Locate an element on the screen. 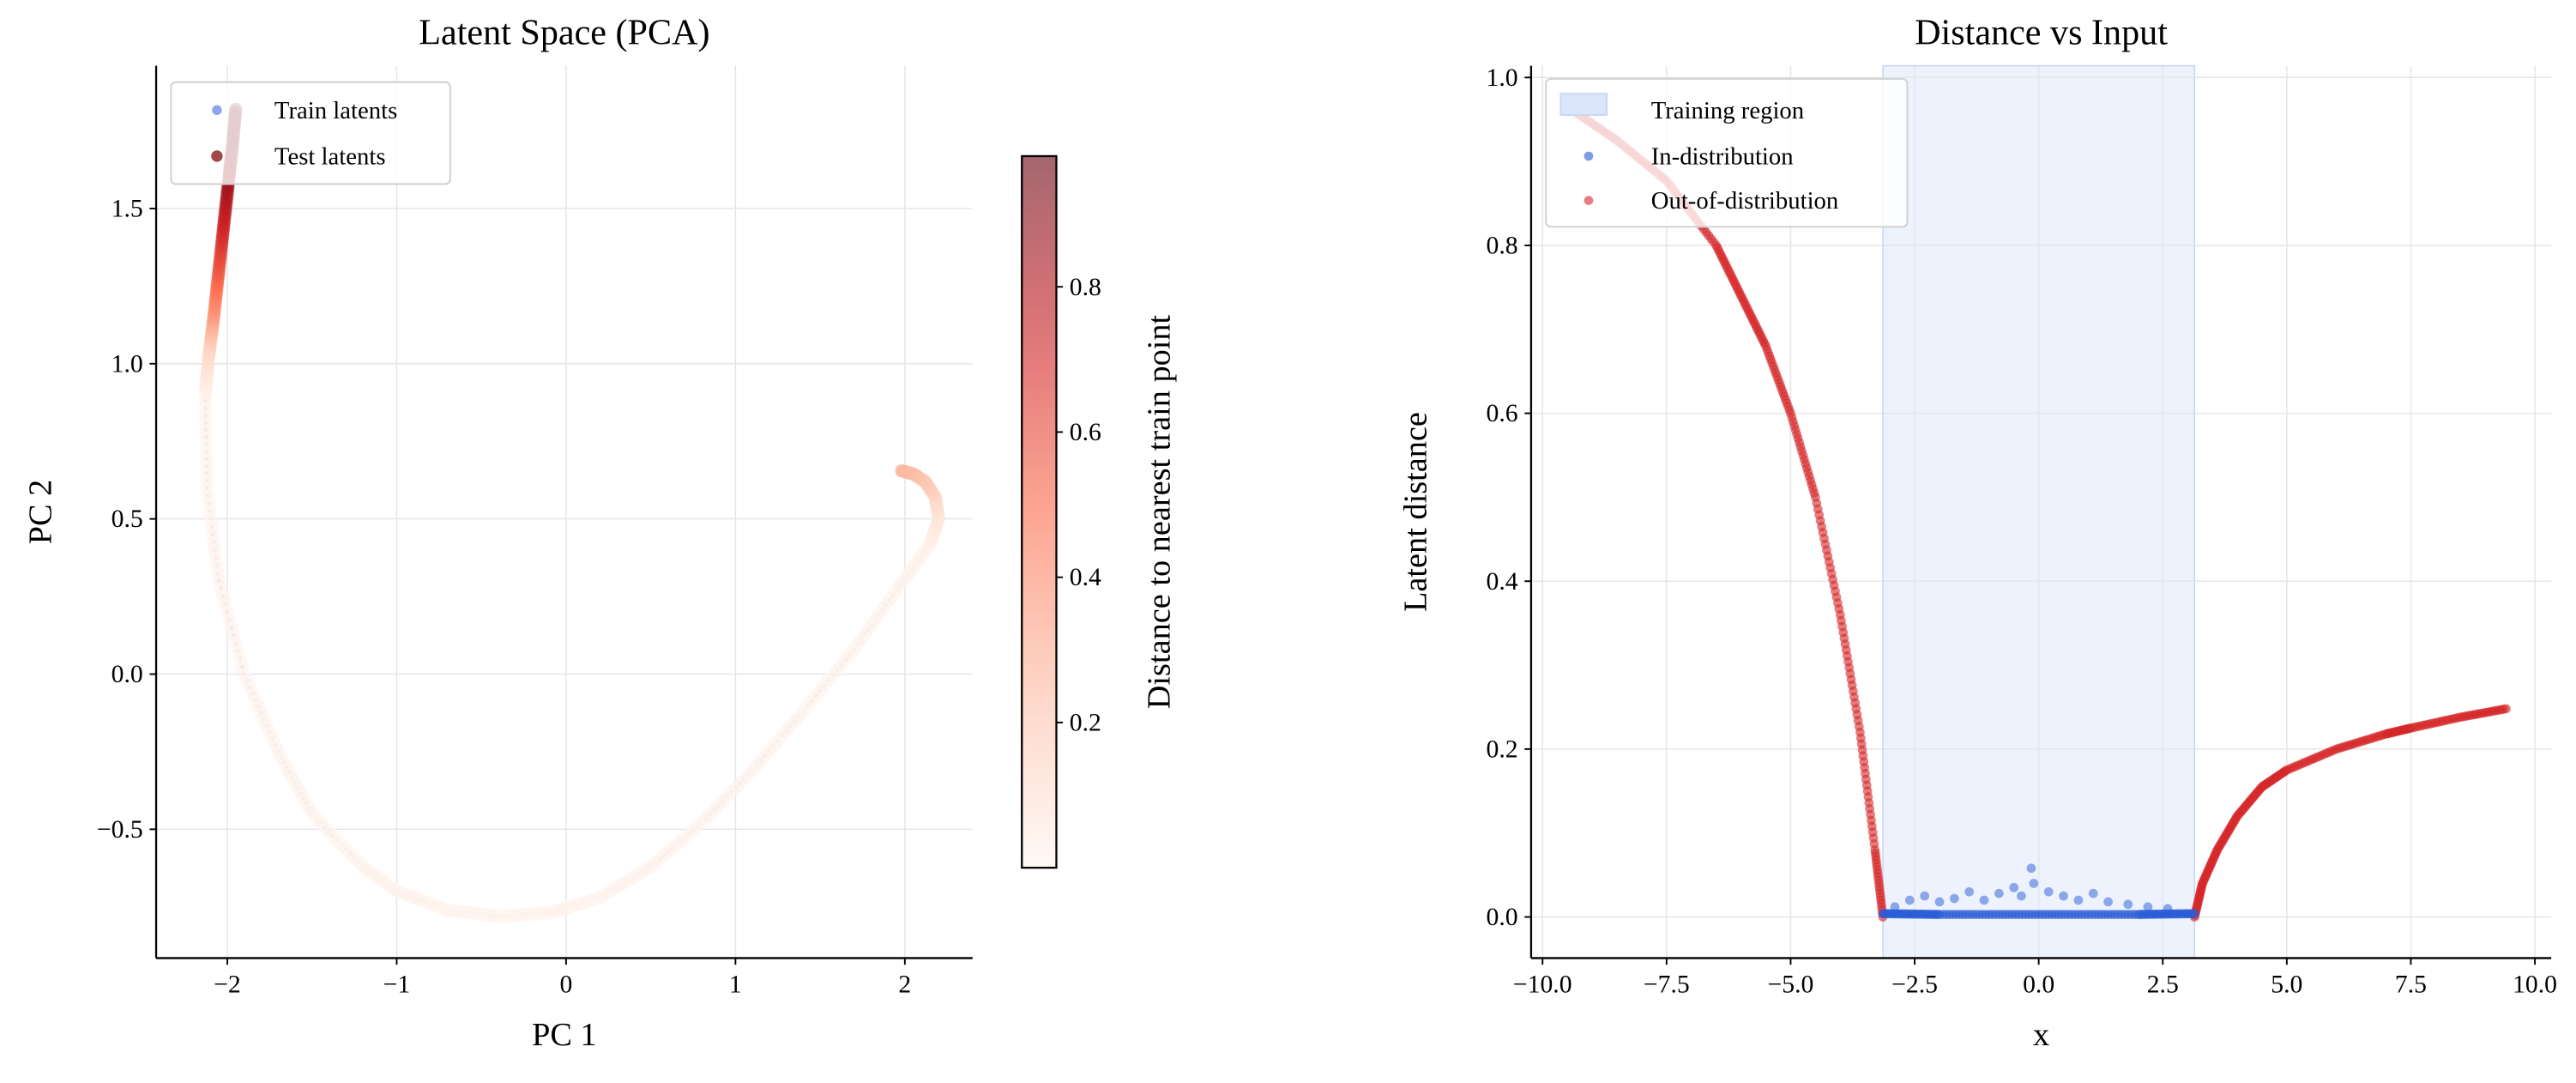 Image resolution: width=2576 pixels, height=1083 pixels. colorbar-tick-label: 0.6 is located at coordinates (1085, 432).